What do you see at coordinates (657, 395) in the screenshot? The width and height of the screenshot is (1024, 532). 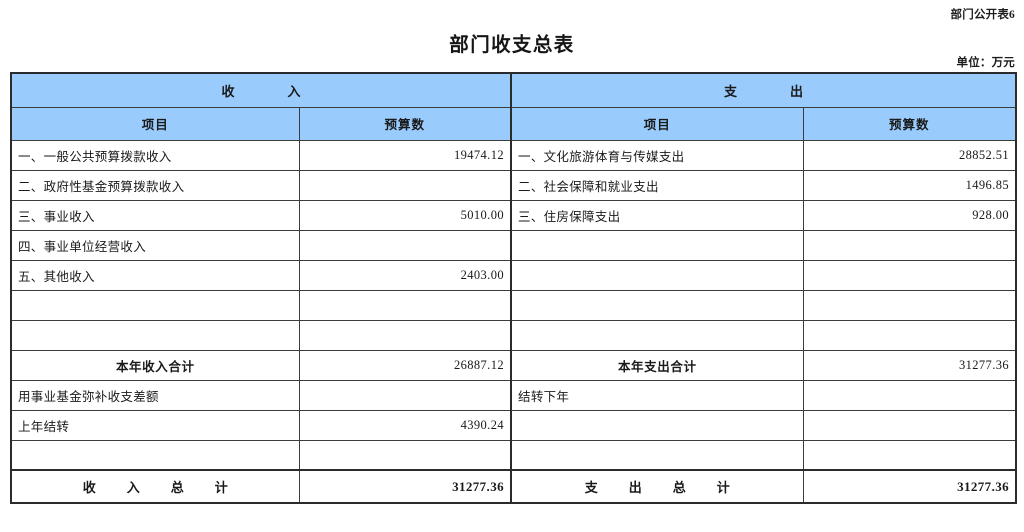 I see `cell-expenditure-item: 结转下年` at bounding box center [657, 395].